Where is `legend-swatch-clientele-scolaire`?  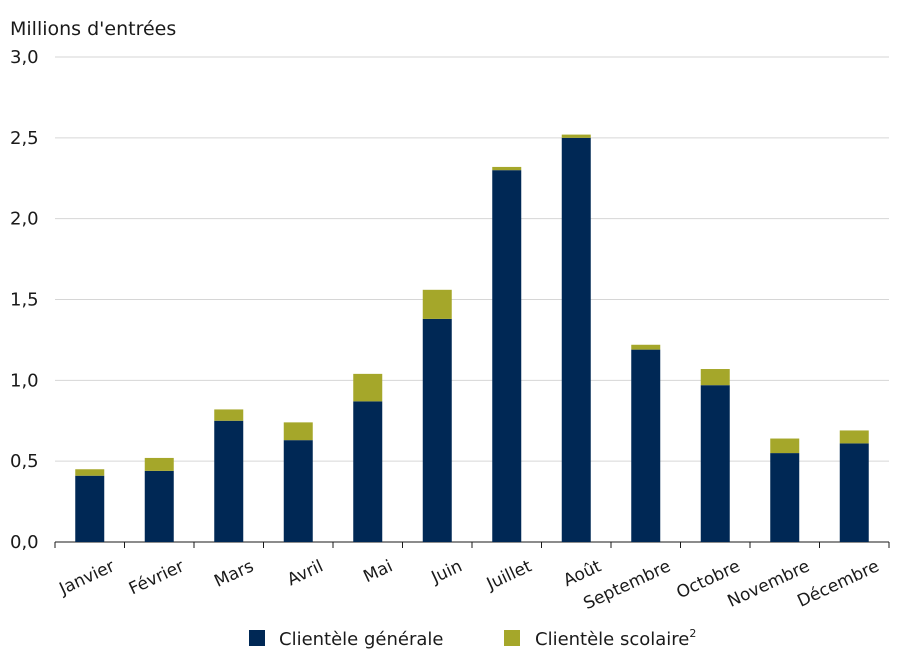
legend-swatch-clientele-scolaire is located at coordinates (512, 638).